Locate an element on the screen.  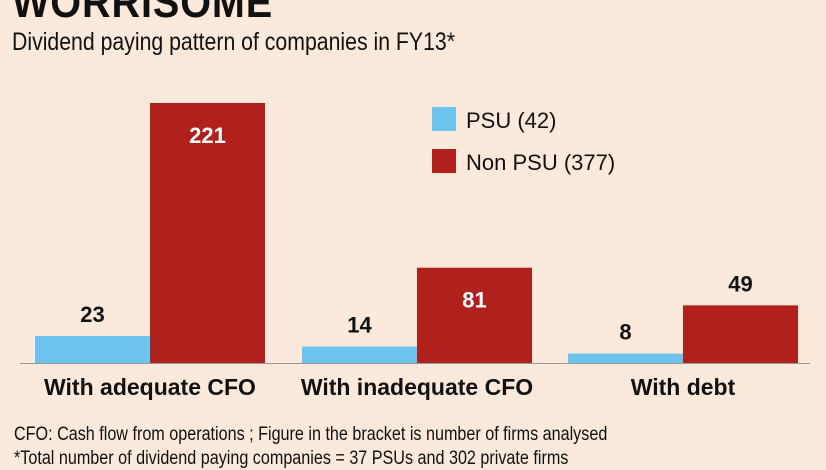
x-tick-label: With debt is located at coordinates (683, 387).